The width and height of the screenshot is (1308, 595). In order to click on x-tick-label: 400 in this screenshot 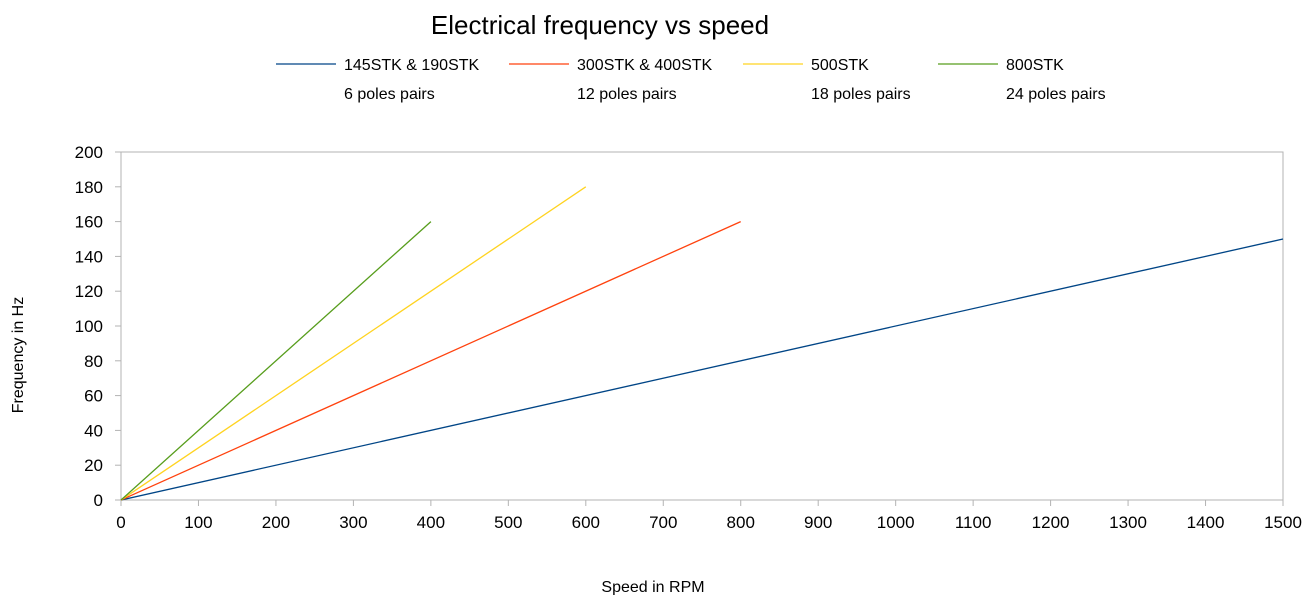, I will do `click(431, 522)`.